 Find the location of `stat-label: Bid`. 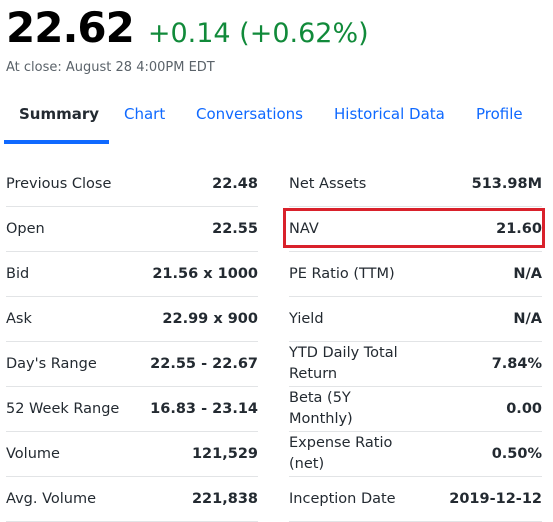

stat-label: Bid is located at coordinates (18, 273).